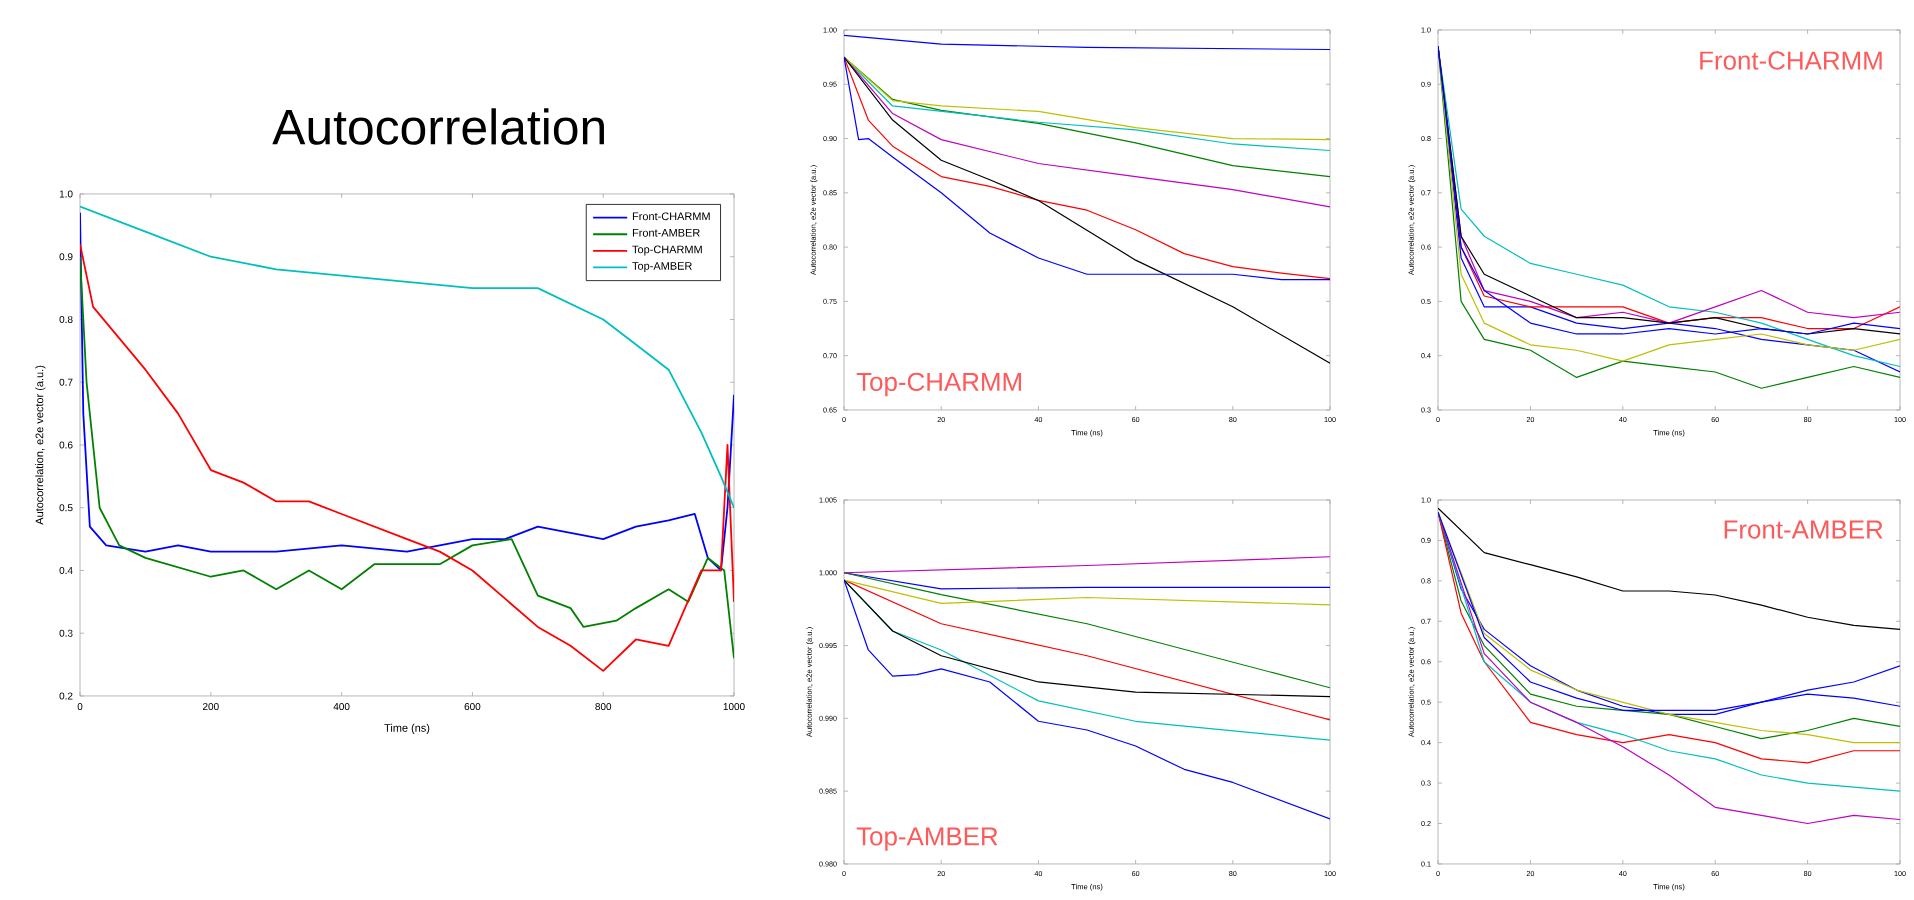  I want to click on annotation: Top-CHARMM, so click(938, 384).